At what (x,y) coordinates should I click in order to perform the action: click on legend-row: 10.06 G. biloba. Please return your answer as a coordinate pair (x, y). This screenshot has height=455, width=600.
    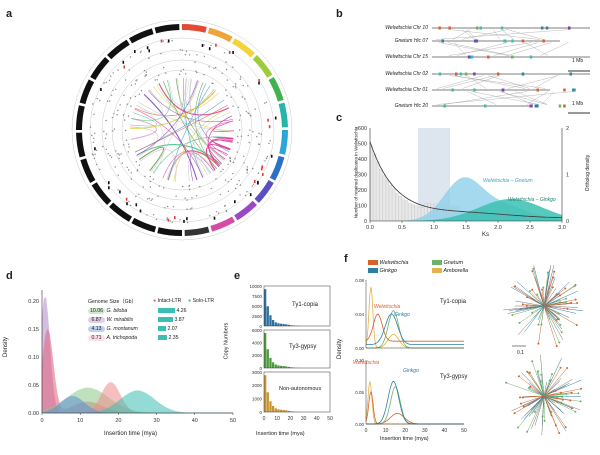
    Looking at the image, I should click on (107, 311).